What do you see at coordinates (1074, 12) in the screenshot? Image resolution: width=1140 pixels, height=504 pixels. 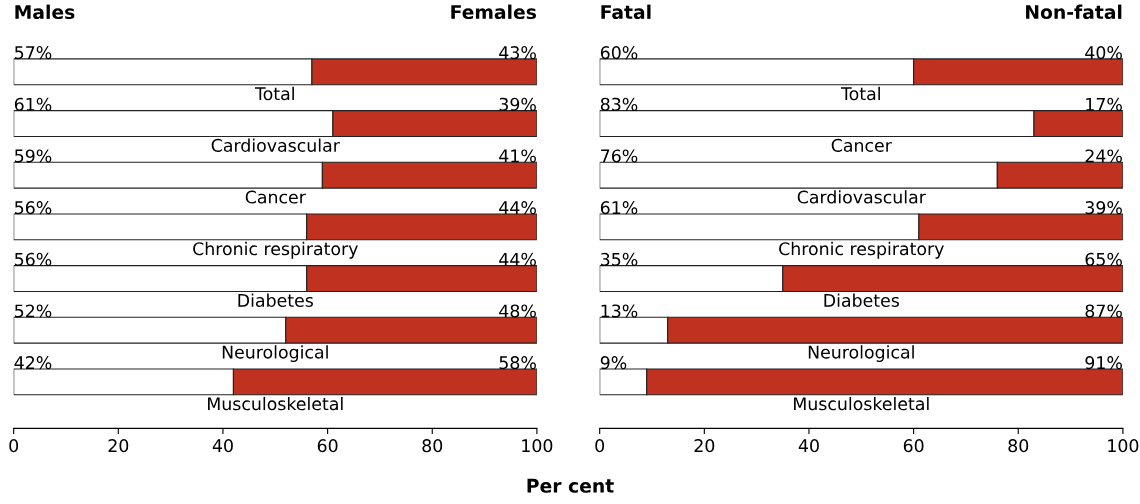 I see `text: Non-fatal` at bounding box center [1074, 12].